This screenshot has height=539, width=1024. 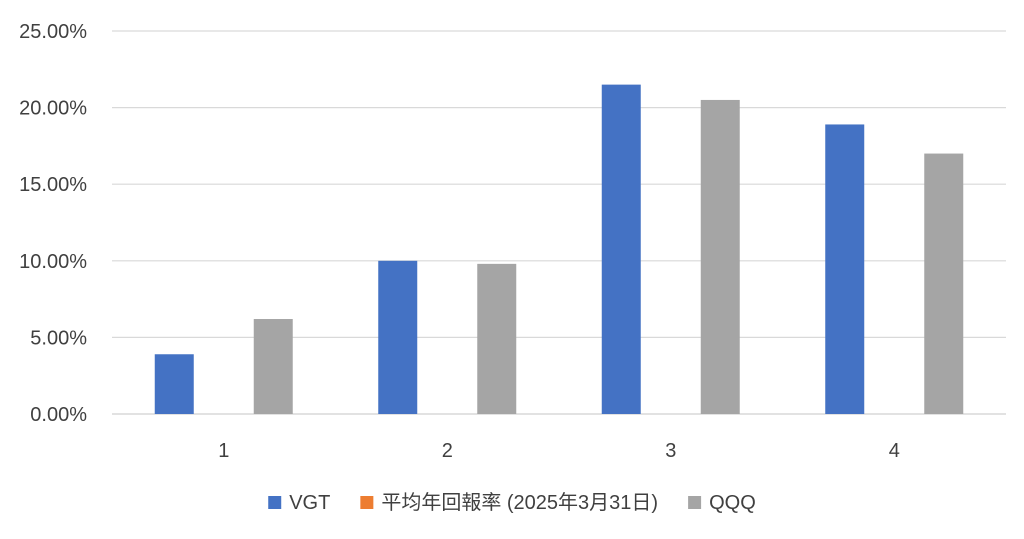 What do you see at coordinates (53, 262) in the screenshot?
I see `y-tick-label: 10.00%` at bounding box center [53, 262].